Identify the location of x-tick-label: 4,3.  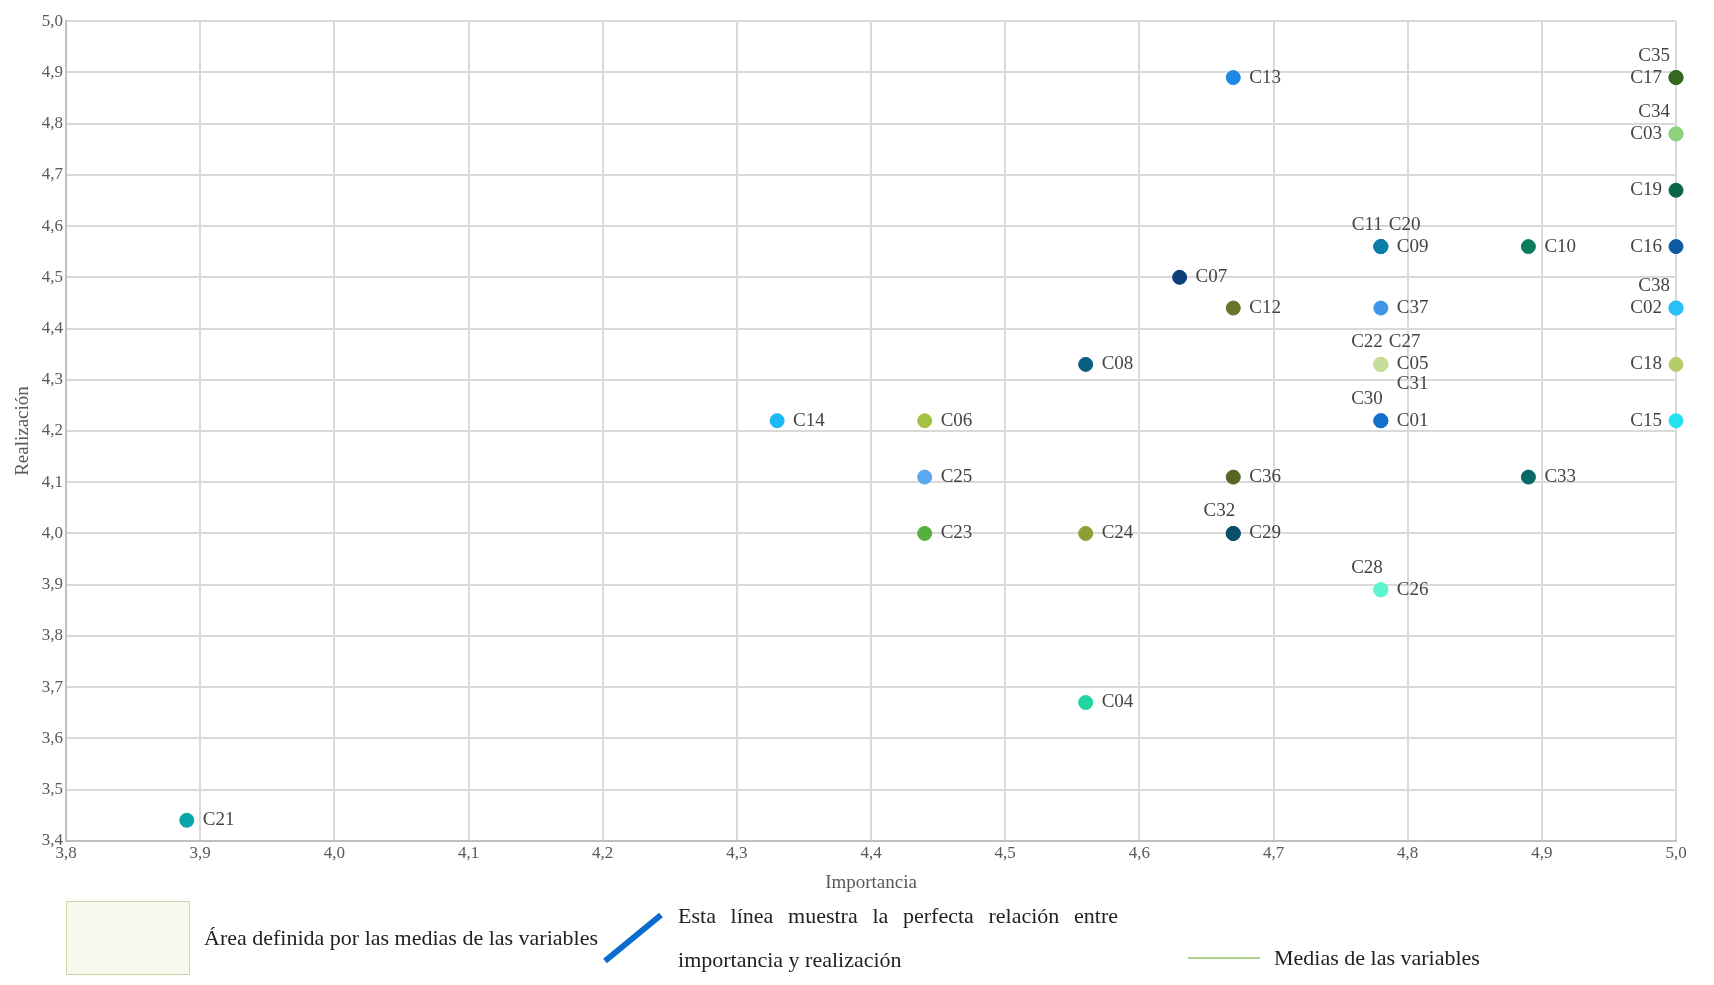
(737, 853).